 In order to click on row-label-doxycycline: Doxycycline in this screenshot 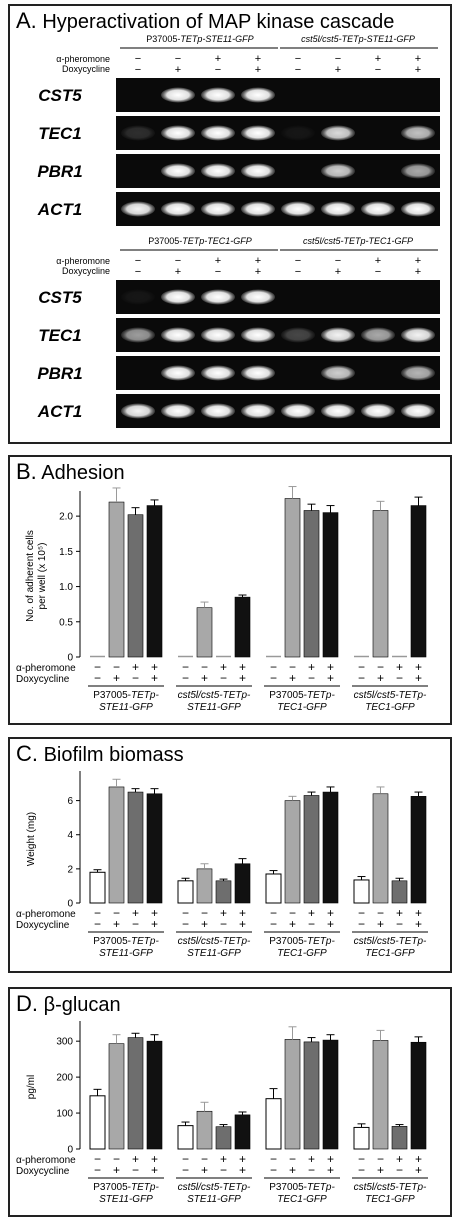, I will do `click(43, 1171)`.